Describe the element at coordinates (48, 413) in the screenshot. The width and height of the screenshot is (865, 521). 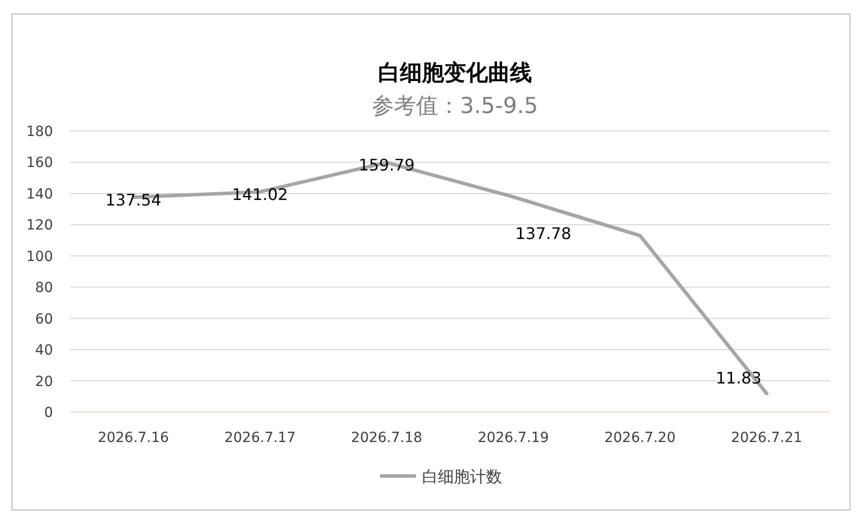
I see `y-tick-label: 0` at that location.